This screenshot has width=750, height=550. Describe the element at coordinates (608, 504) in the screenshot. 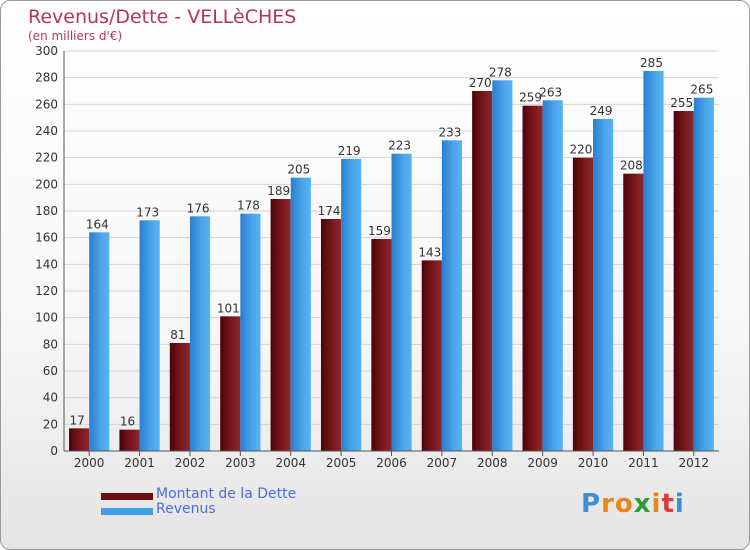

I see `logo-letter: r` at that location.